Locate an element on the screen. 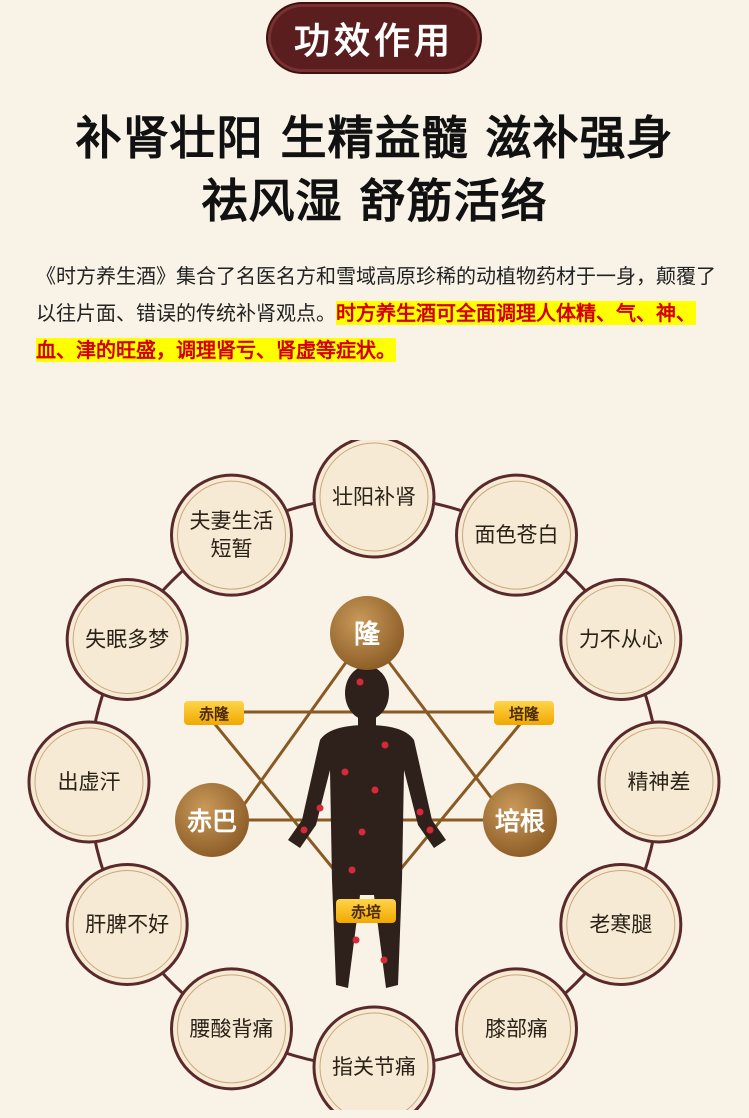 The image size is (749, 1118). symptom-circle: 膝部痛 is located at coordinates (516, 1029).